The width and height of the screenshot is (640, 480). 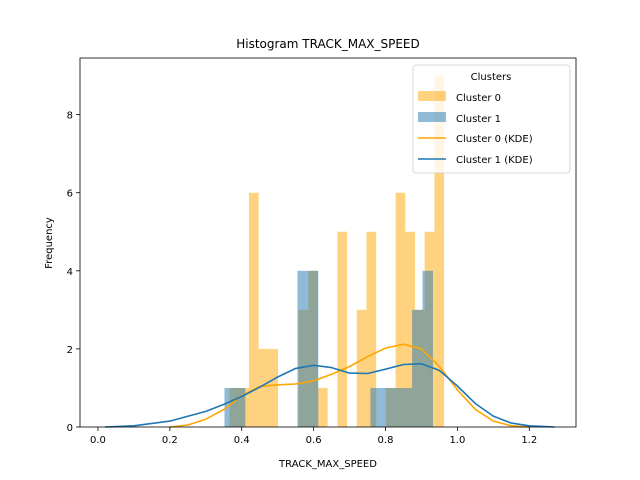 What do you see at coordinates (491, 77) in the screenshot?
I see `legend-title: Clusters` at bounding box center [491, 77].